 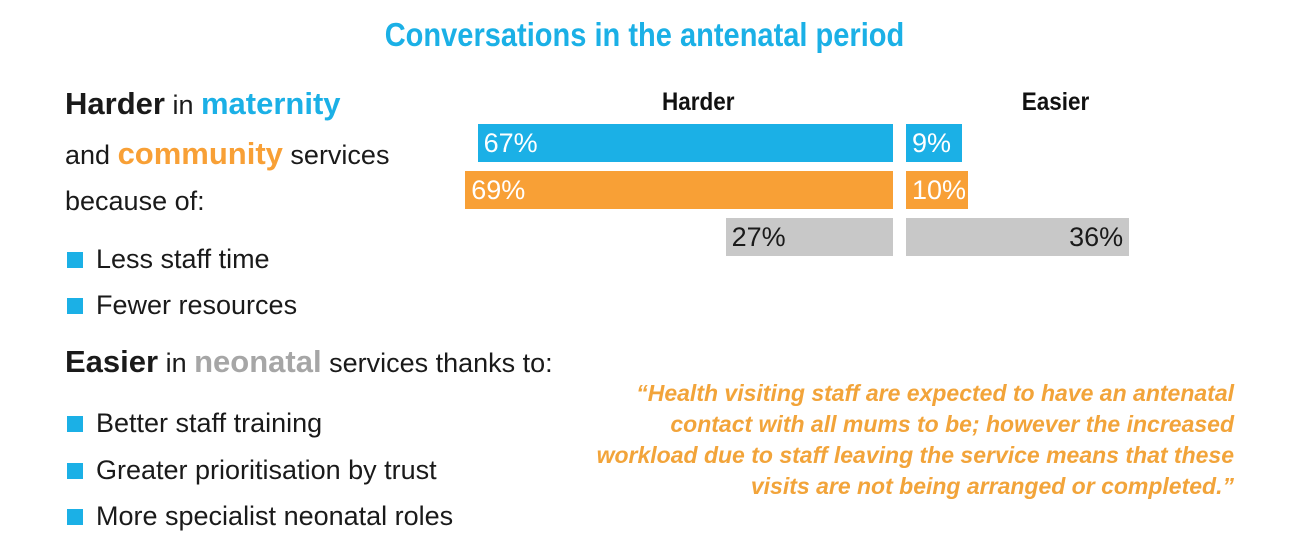 I want to click on harder-bar-1: 67%, so click(x=685, y=143).